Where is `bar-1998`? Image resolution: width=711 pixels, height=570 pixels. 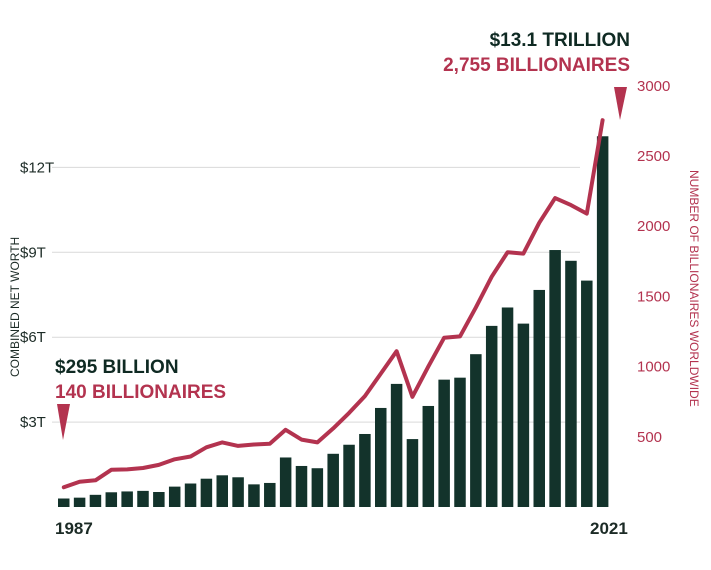 bar-1998 is located at coordinates (238, 492).